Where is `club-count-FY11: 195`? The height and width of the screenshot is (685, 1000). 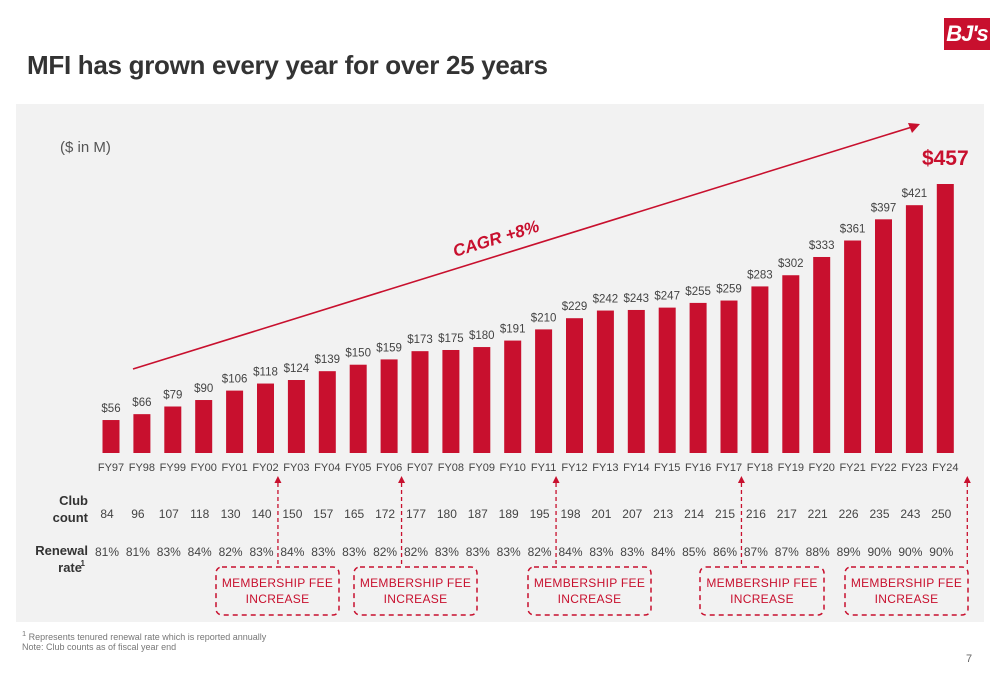 club-count-FY11: 195 is located at coordinates (540, 514).